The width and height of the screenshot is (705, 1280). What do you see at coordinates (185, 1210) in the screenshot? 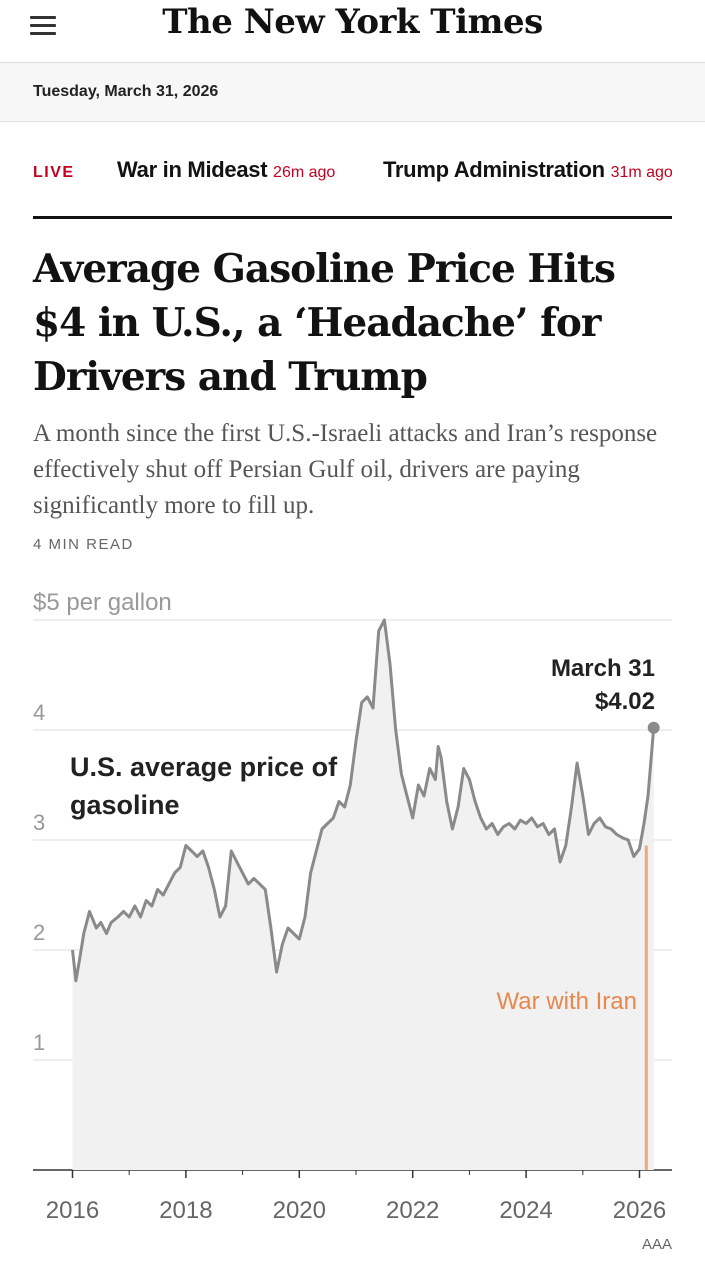
I see `x-tick-label: 2018` at bounding box center [185, 1210].